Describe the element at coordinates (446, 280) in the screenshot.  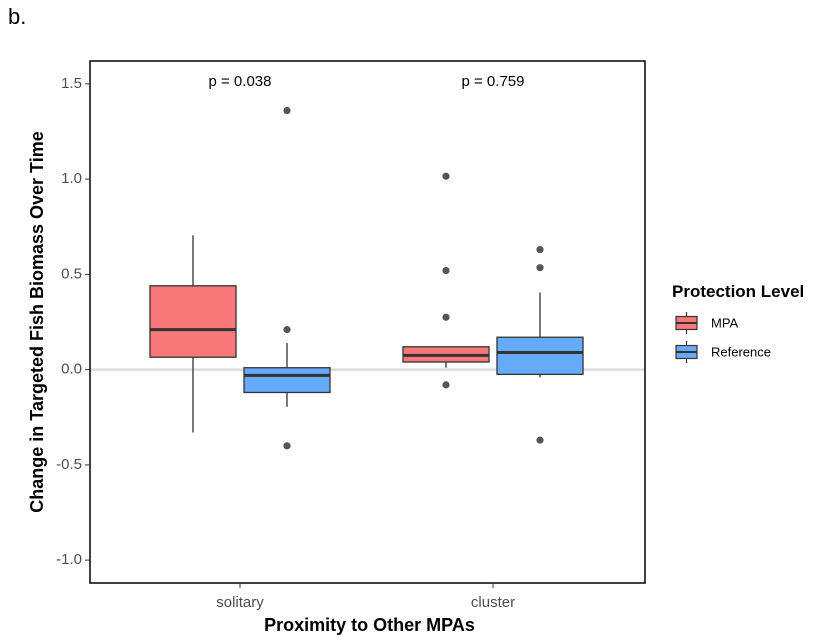
I see `box-mpa-cluster` at that location.